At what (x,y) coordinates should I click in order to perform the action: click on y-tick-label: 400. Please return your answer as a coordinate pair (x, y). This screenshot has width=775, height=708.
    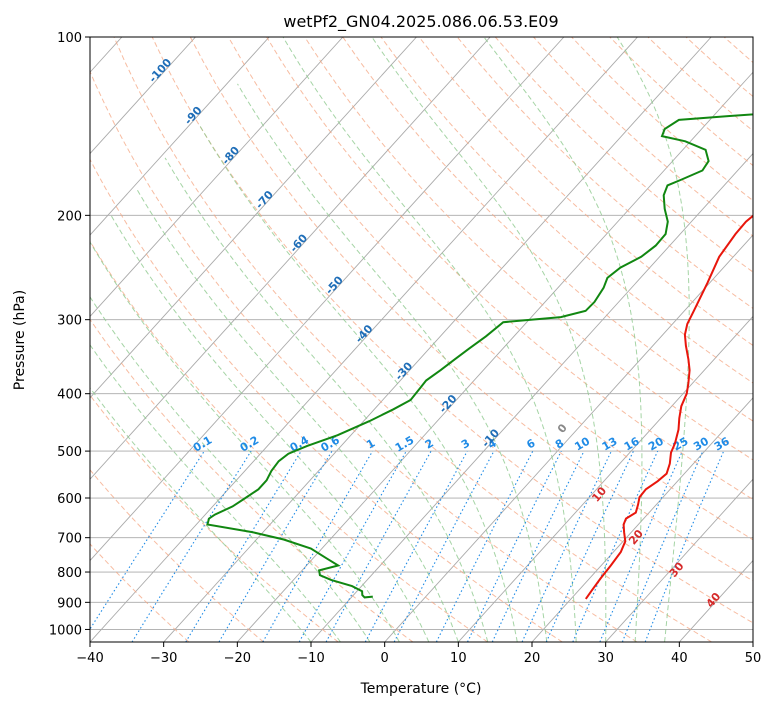
    Looking at the image, I should click on (69, 395).